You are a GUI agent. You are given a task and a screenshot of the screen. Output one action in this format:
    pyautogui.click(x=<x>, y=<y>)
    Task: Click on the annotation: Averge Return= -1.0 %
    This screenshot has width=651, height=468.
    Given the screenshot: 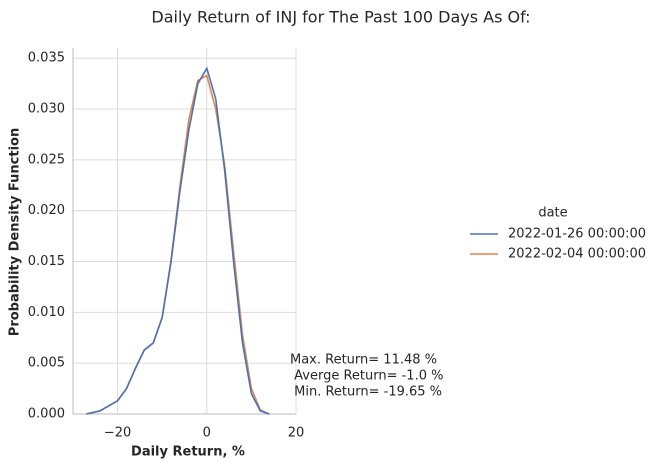 What is the action you would take?
    pyautogui.click(x=366, y=376)
    